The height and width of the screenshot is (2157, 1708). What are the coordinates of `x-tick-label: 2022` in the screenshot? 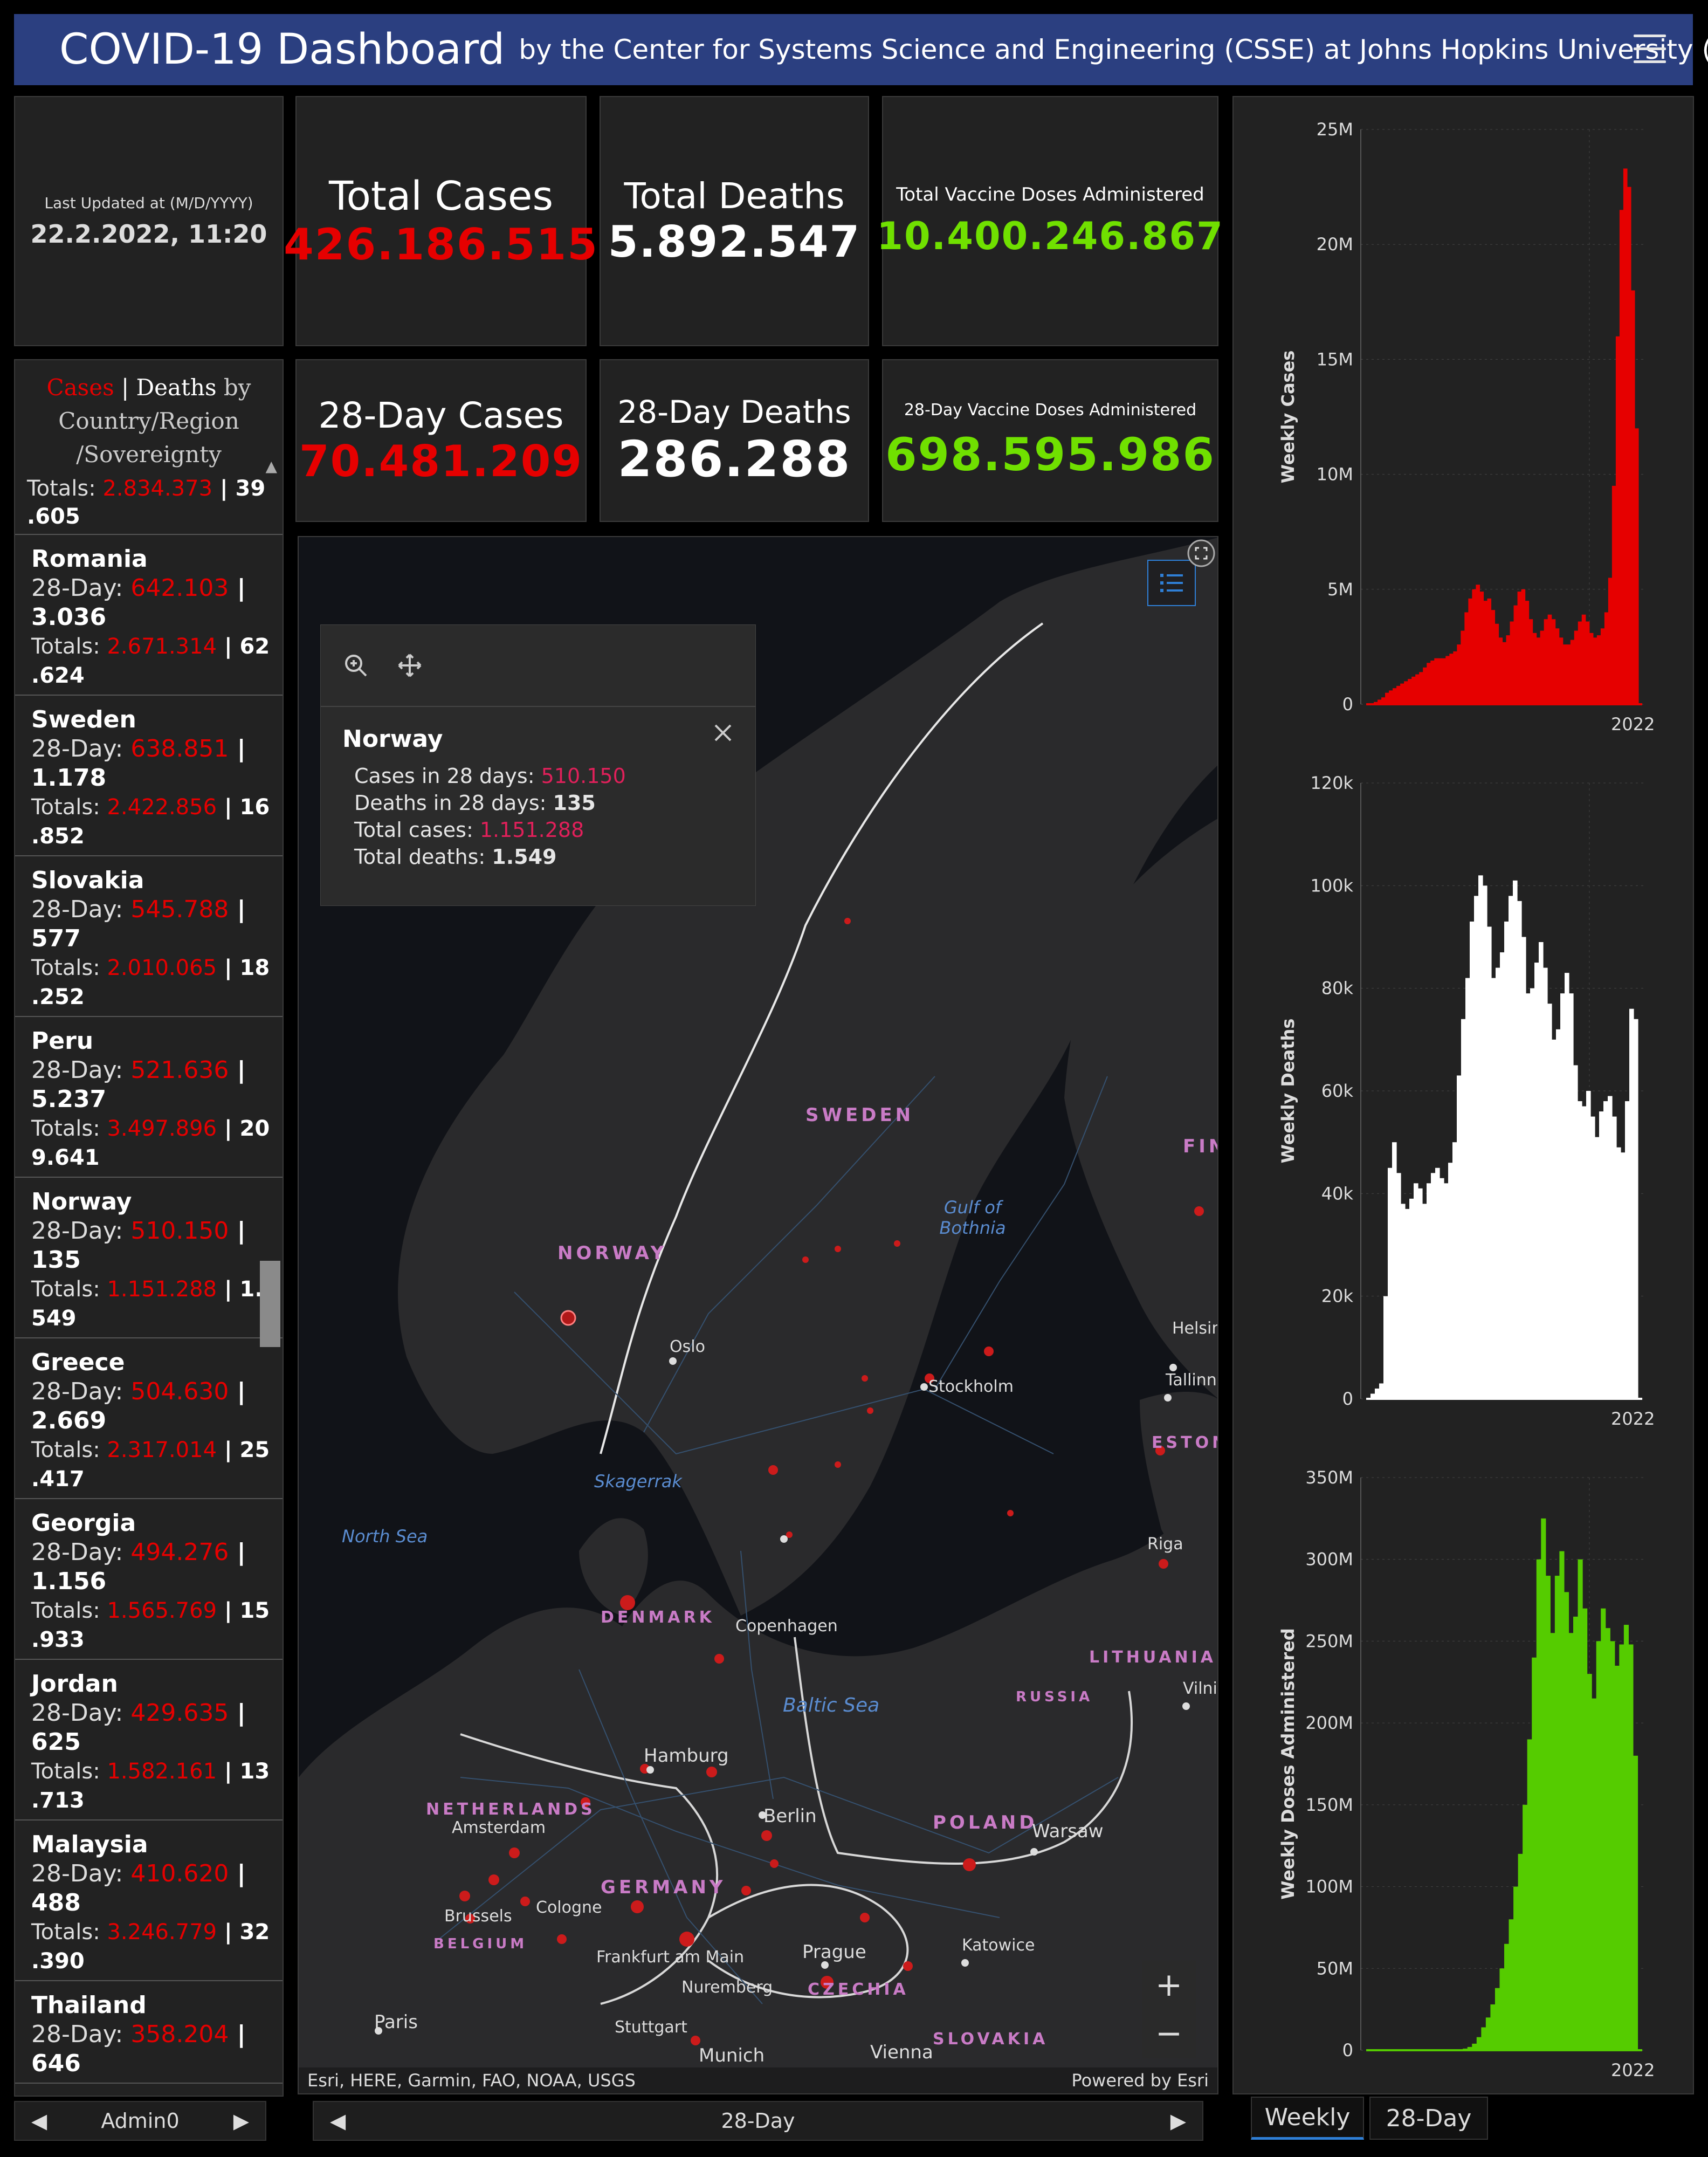 It's located at (1633, 724).